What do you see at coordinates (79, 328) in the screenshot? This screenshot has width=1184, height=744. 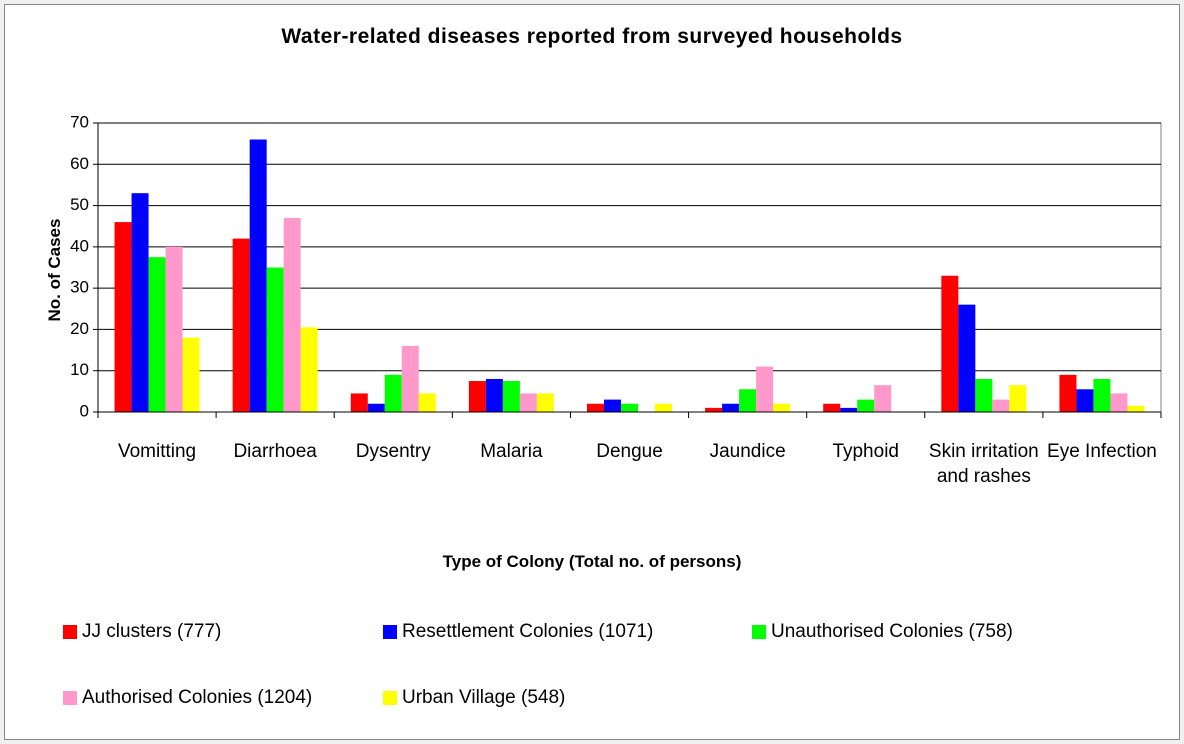 I see `y-tick-label: 20` at bounding box center [79, 328].